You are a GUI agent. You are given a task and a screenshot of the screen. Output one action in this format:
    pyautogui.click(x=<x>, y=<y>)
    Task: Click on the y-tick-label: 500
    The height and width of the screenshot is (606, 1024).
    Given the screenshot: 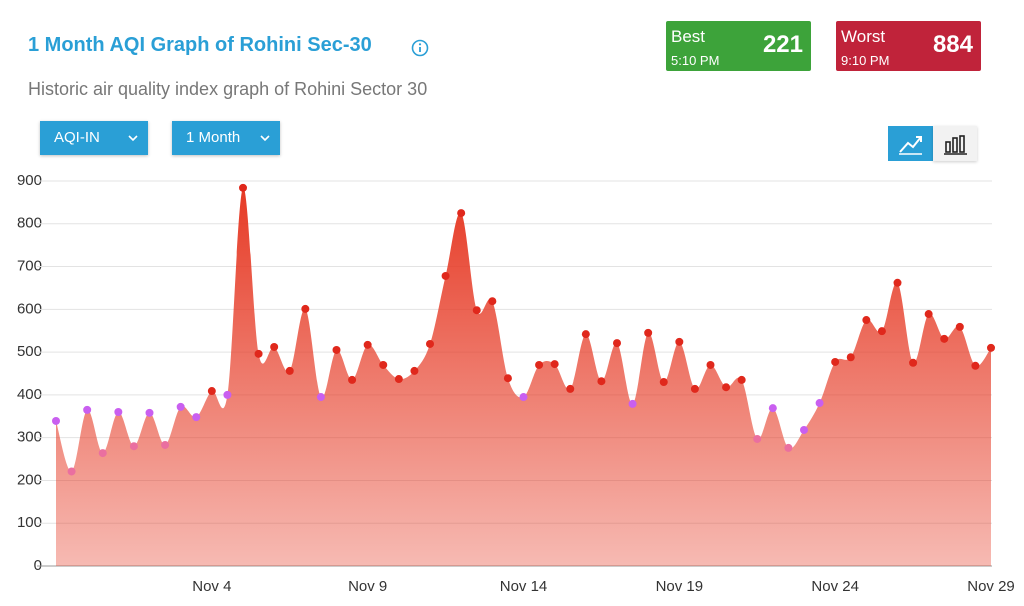 What is the action you would take?
    pyautogui.click(x=29, y=351)
    